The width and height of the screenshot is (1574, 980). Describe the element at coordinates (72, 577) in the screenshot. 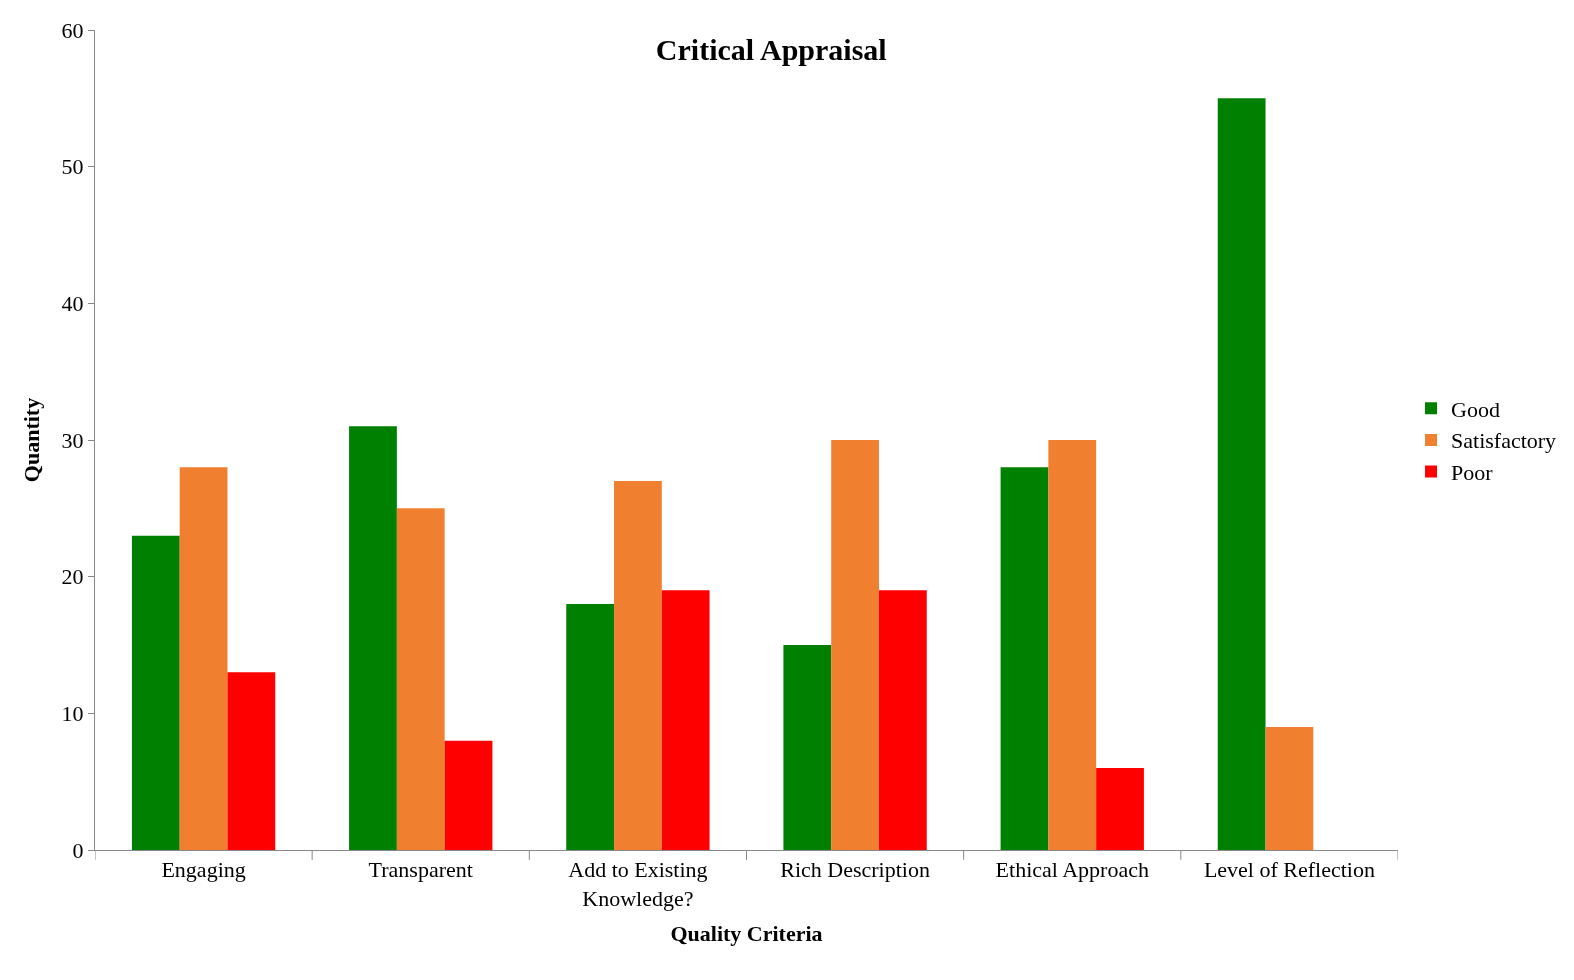

I see `y-tick-label: 20` at that location.